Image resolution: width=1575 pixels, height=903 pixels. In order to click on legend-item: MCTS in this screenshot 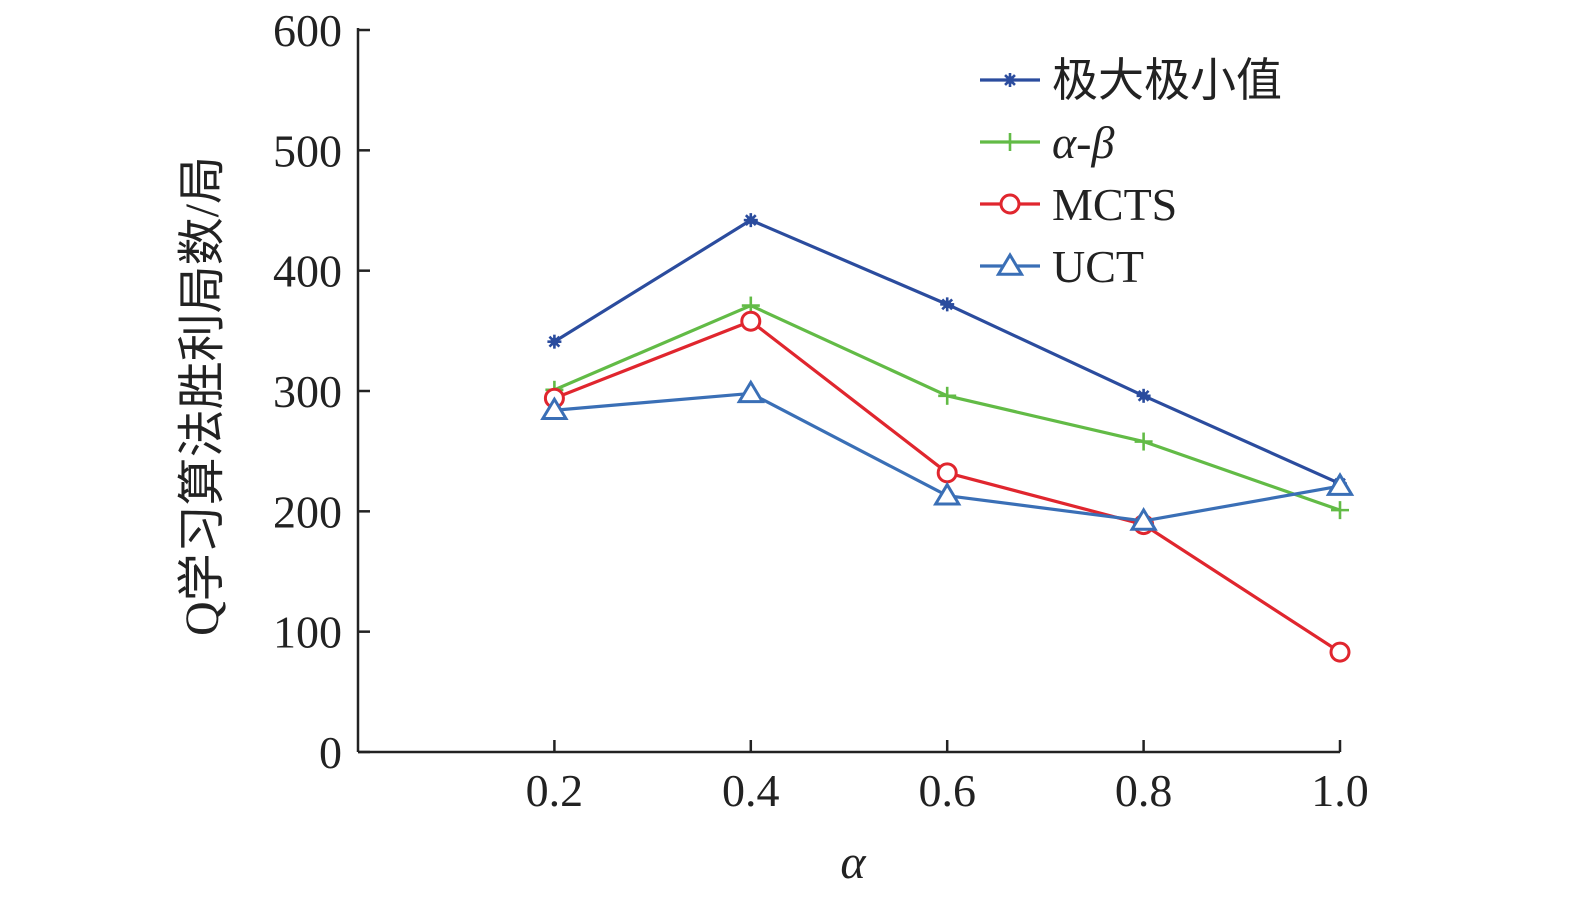, I will do `click(1078, 204)`.